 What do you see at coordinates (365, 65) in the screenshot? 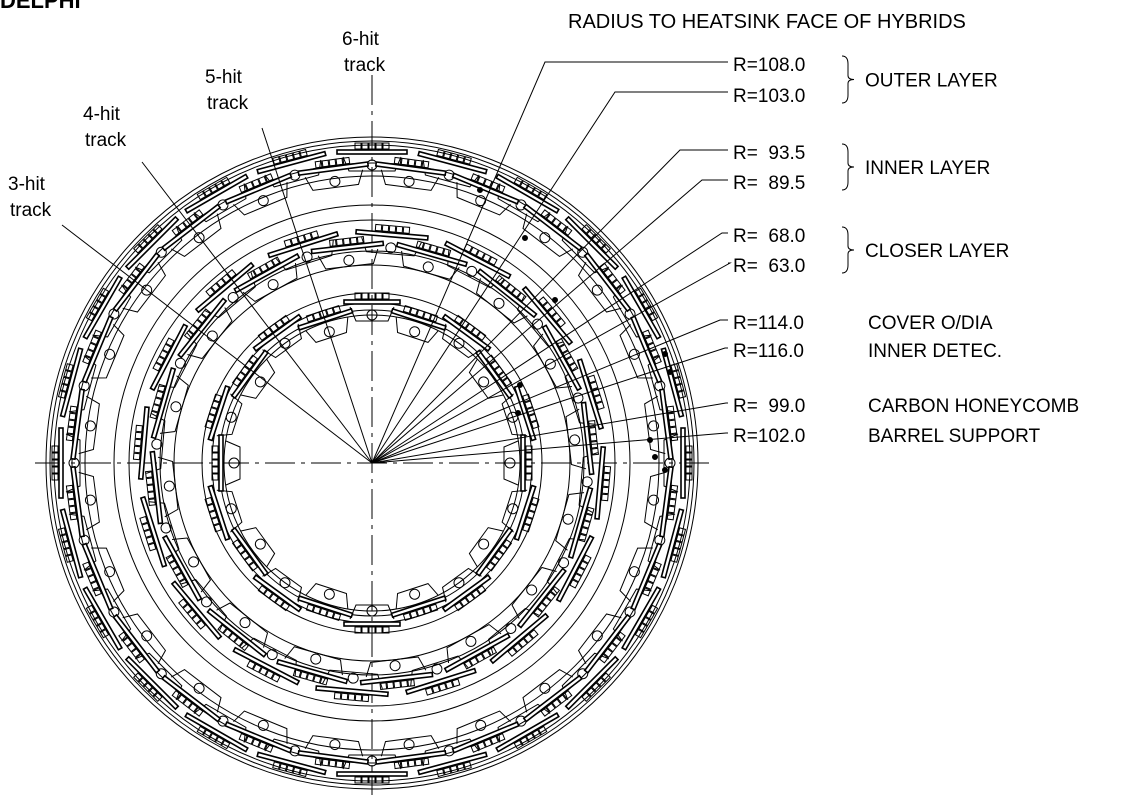
I see `track-label: track` at bounding box center [365, 65].